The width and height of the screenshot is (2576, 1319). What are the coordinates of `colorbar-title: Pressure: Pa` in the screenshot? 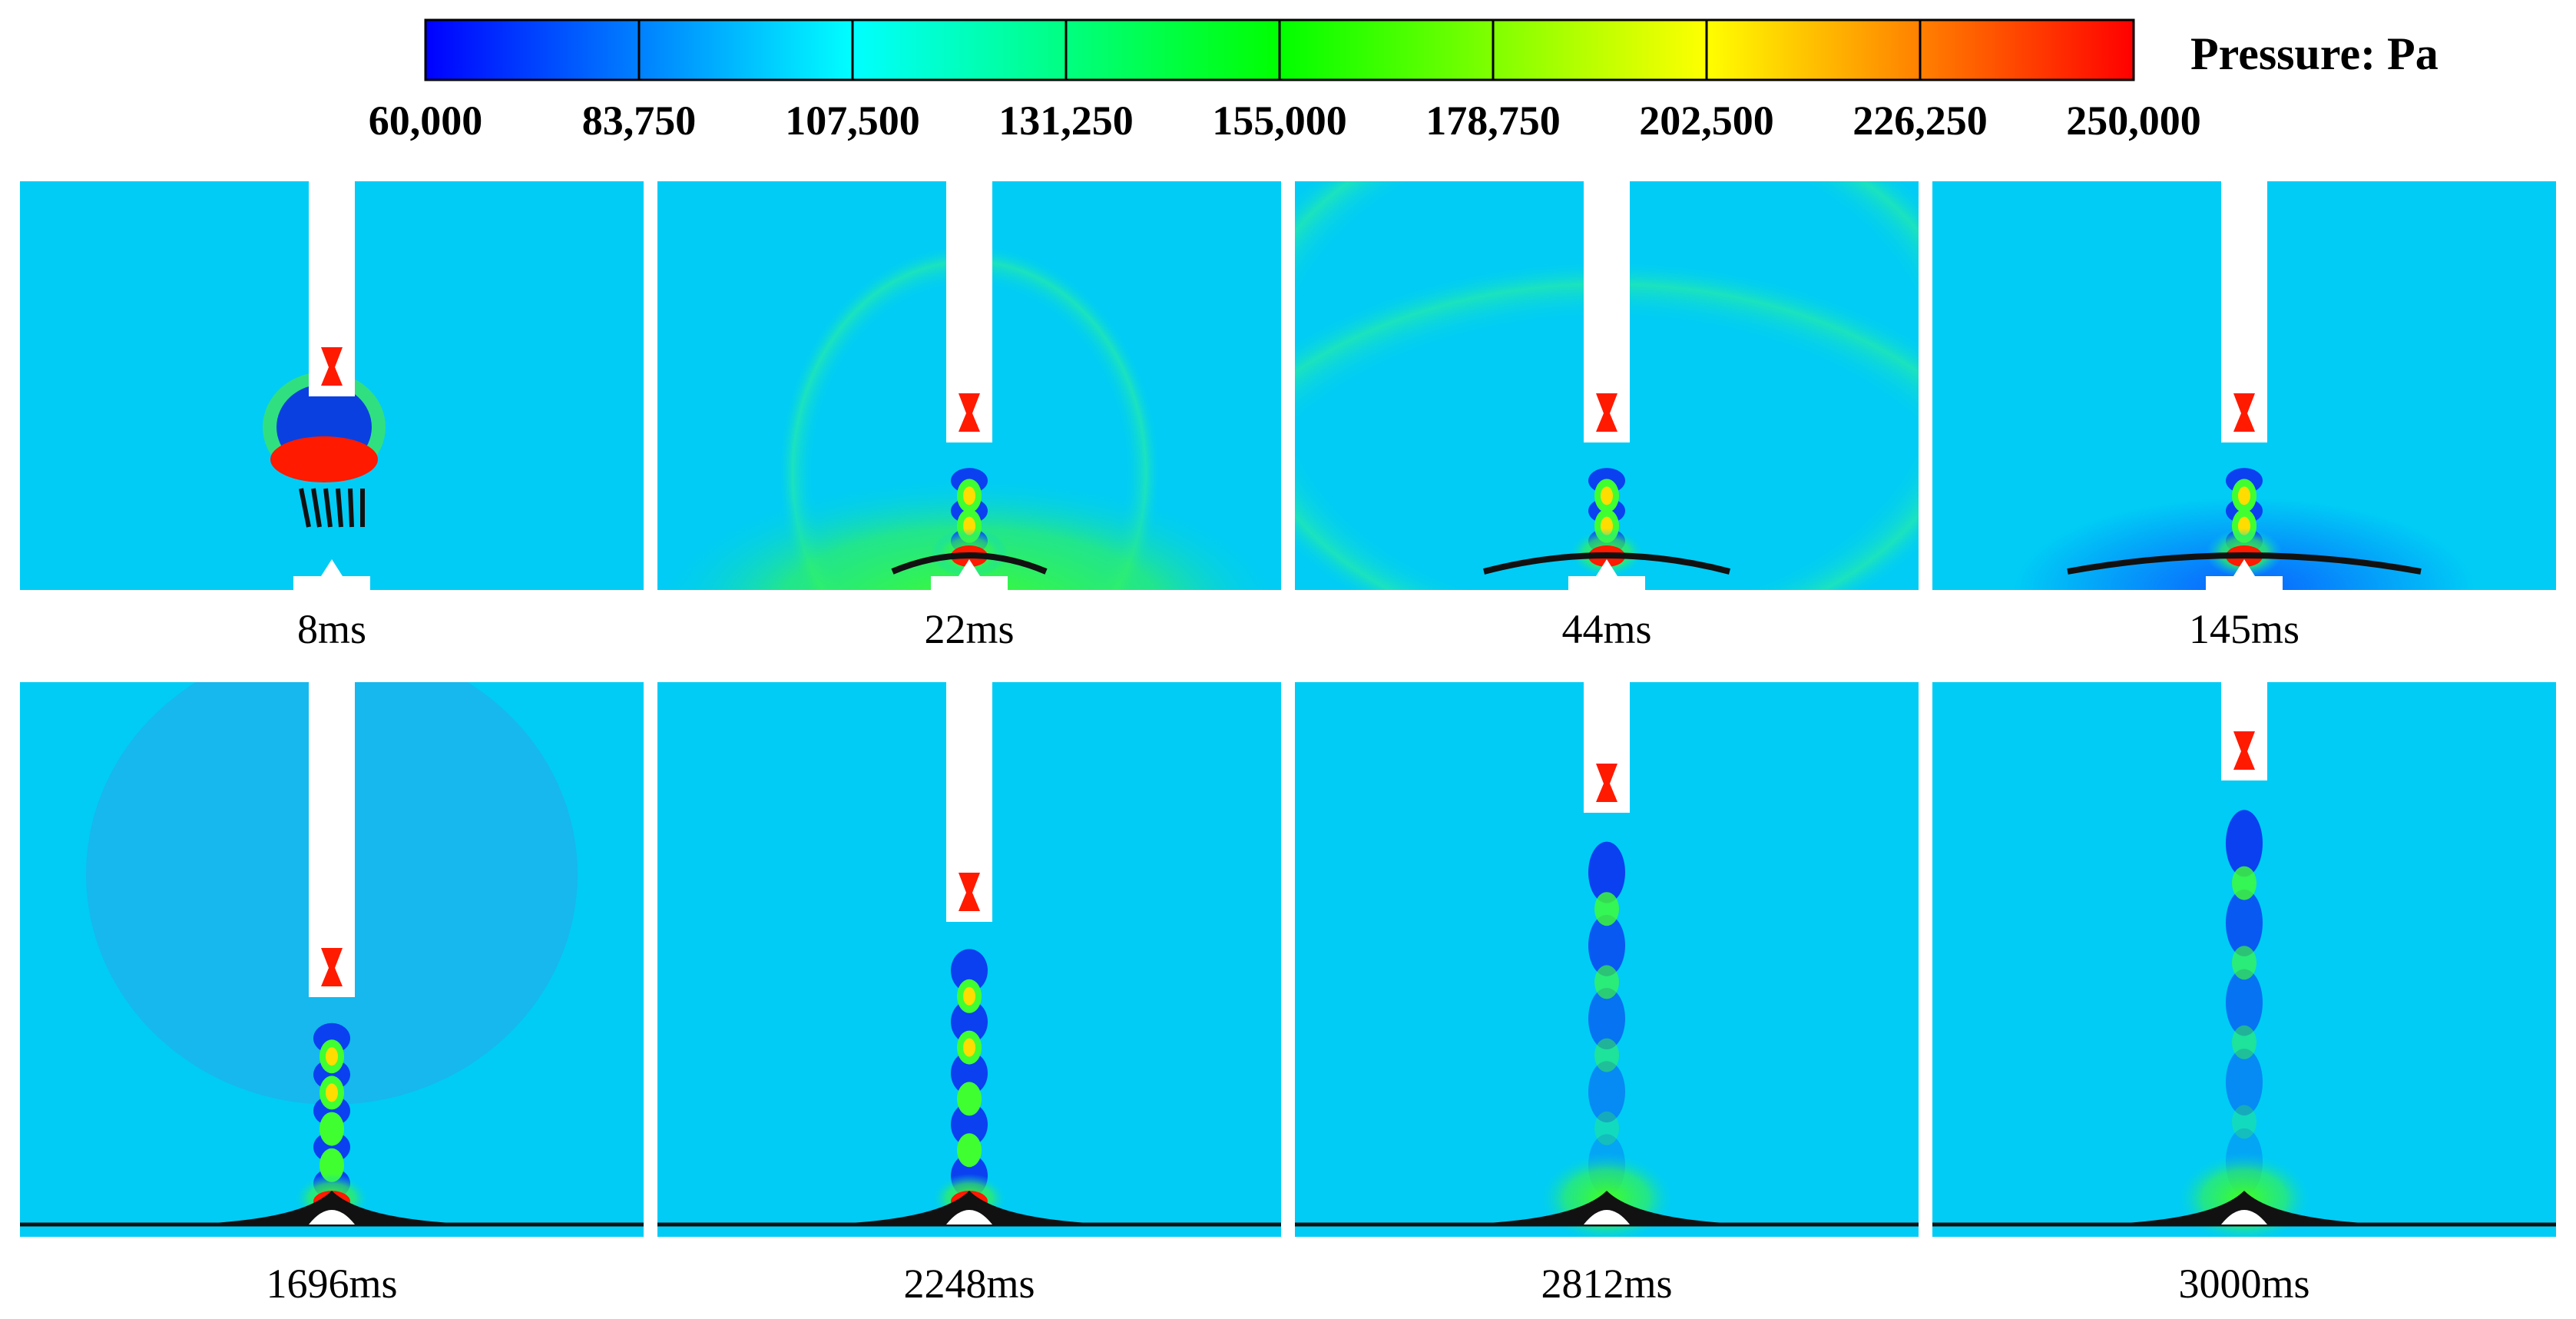 It's located at (2314, 53).